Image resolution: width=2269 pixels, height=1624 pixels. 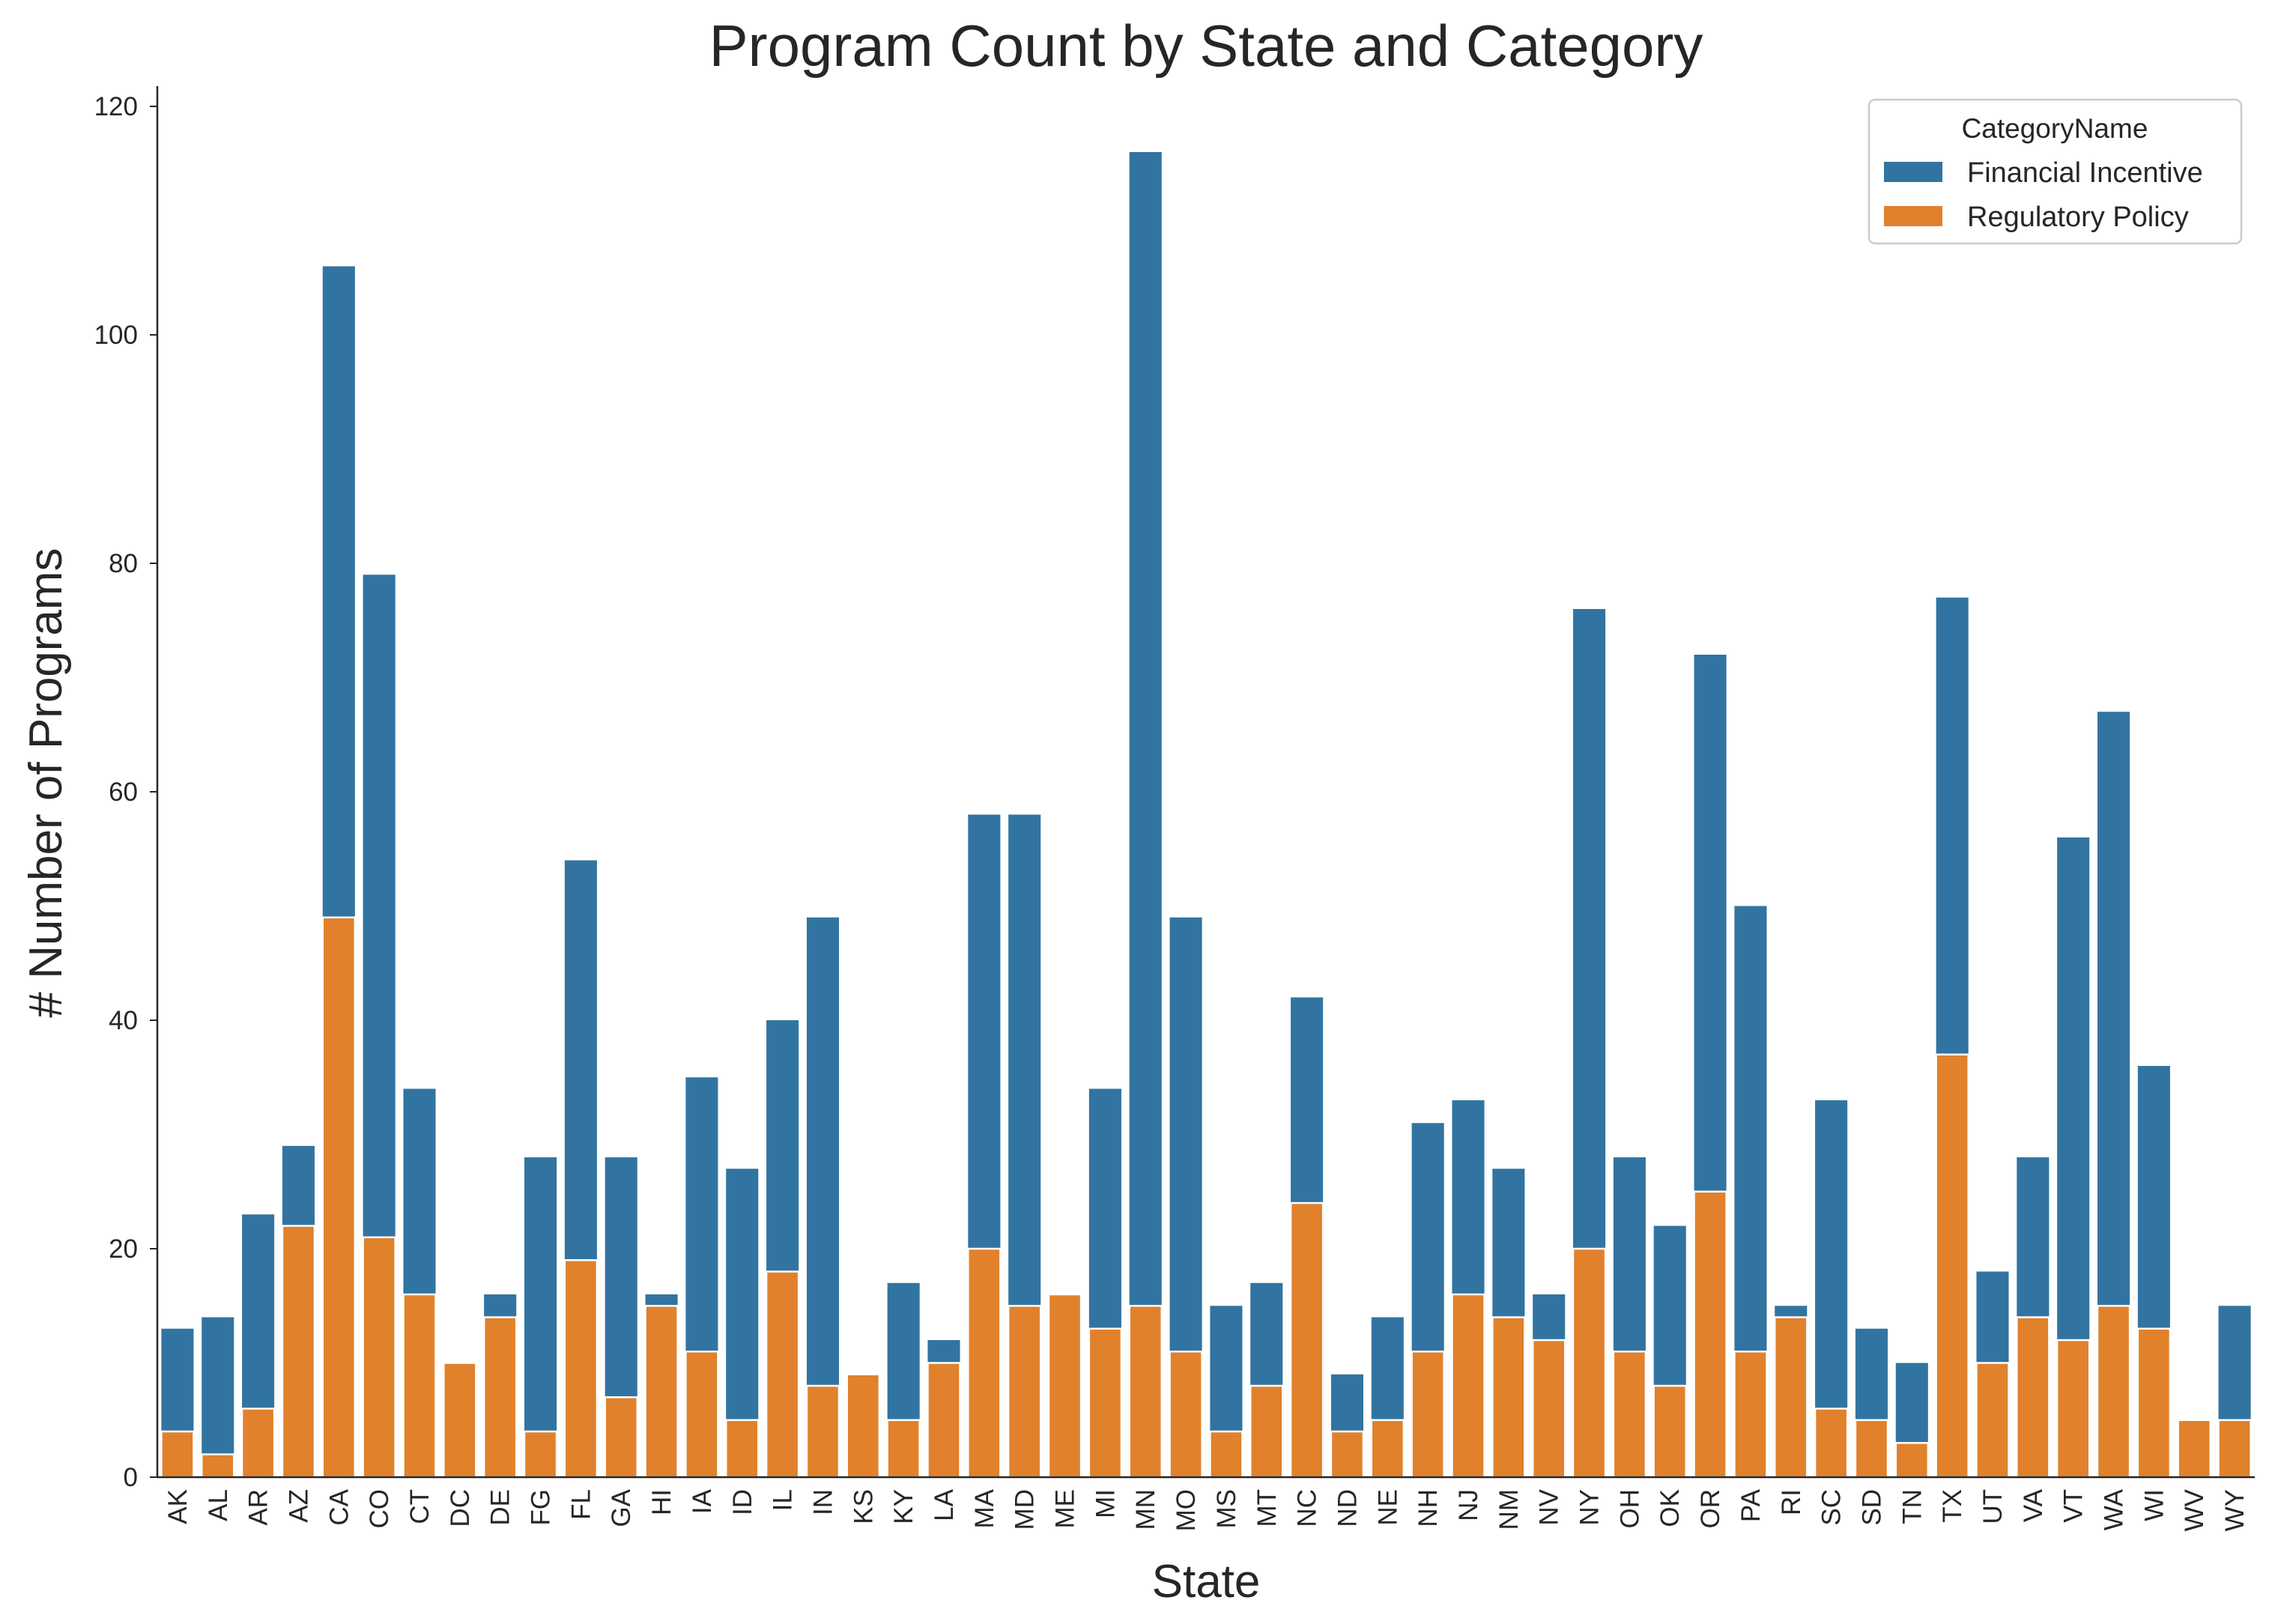 I want to click on bar-regulatory-policy-mi, so click(x=1105, y=1403).